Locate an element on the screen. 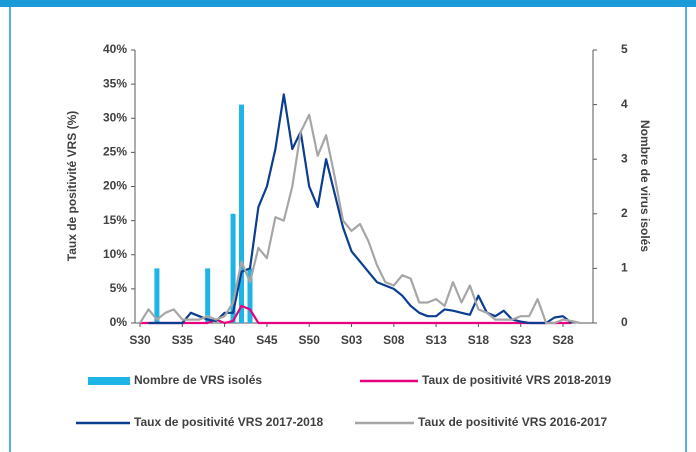 Image resolution: width=696 pixels, height=452 pixels. y-tick-label: 15% is located at coordinates (115, 220).